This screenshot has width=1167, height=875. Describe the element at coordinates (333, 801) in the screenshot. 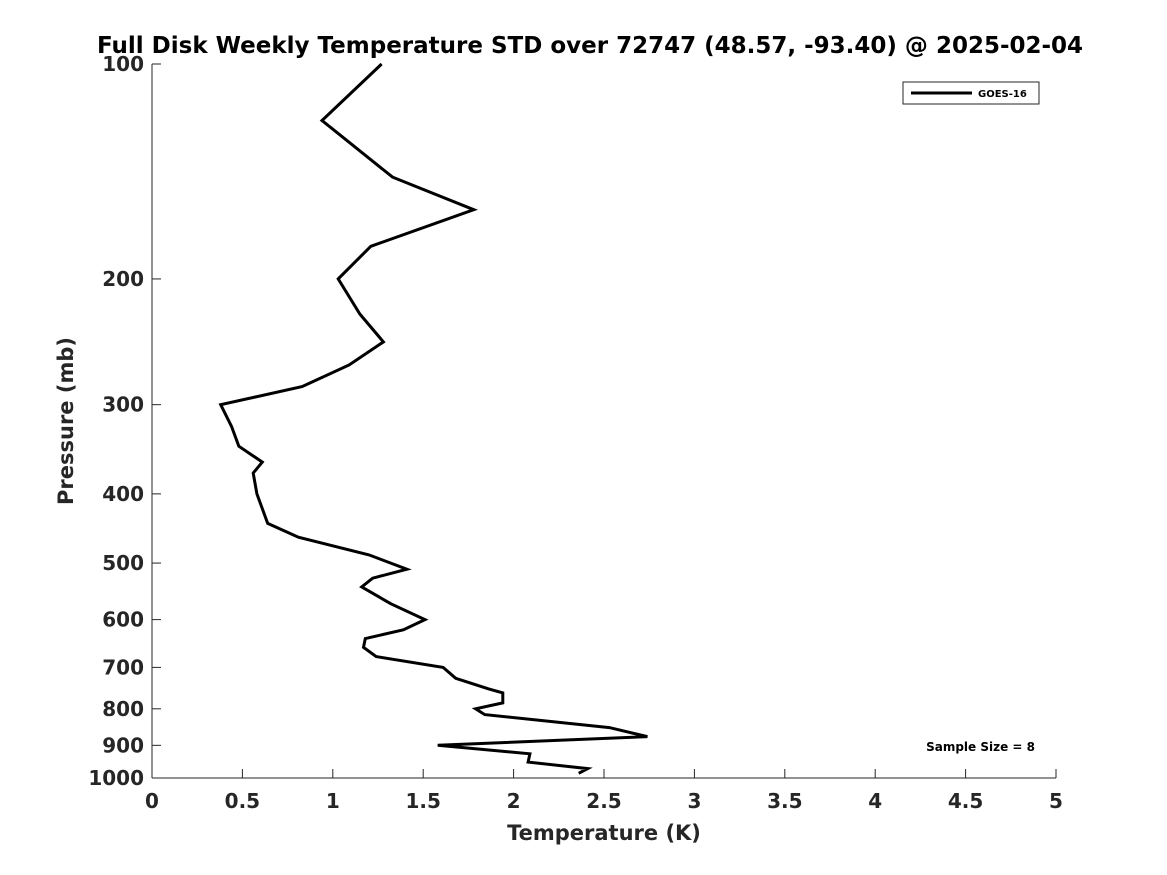

I see `x-tick-label: 1` at that location.